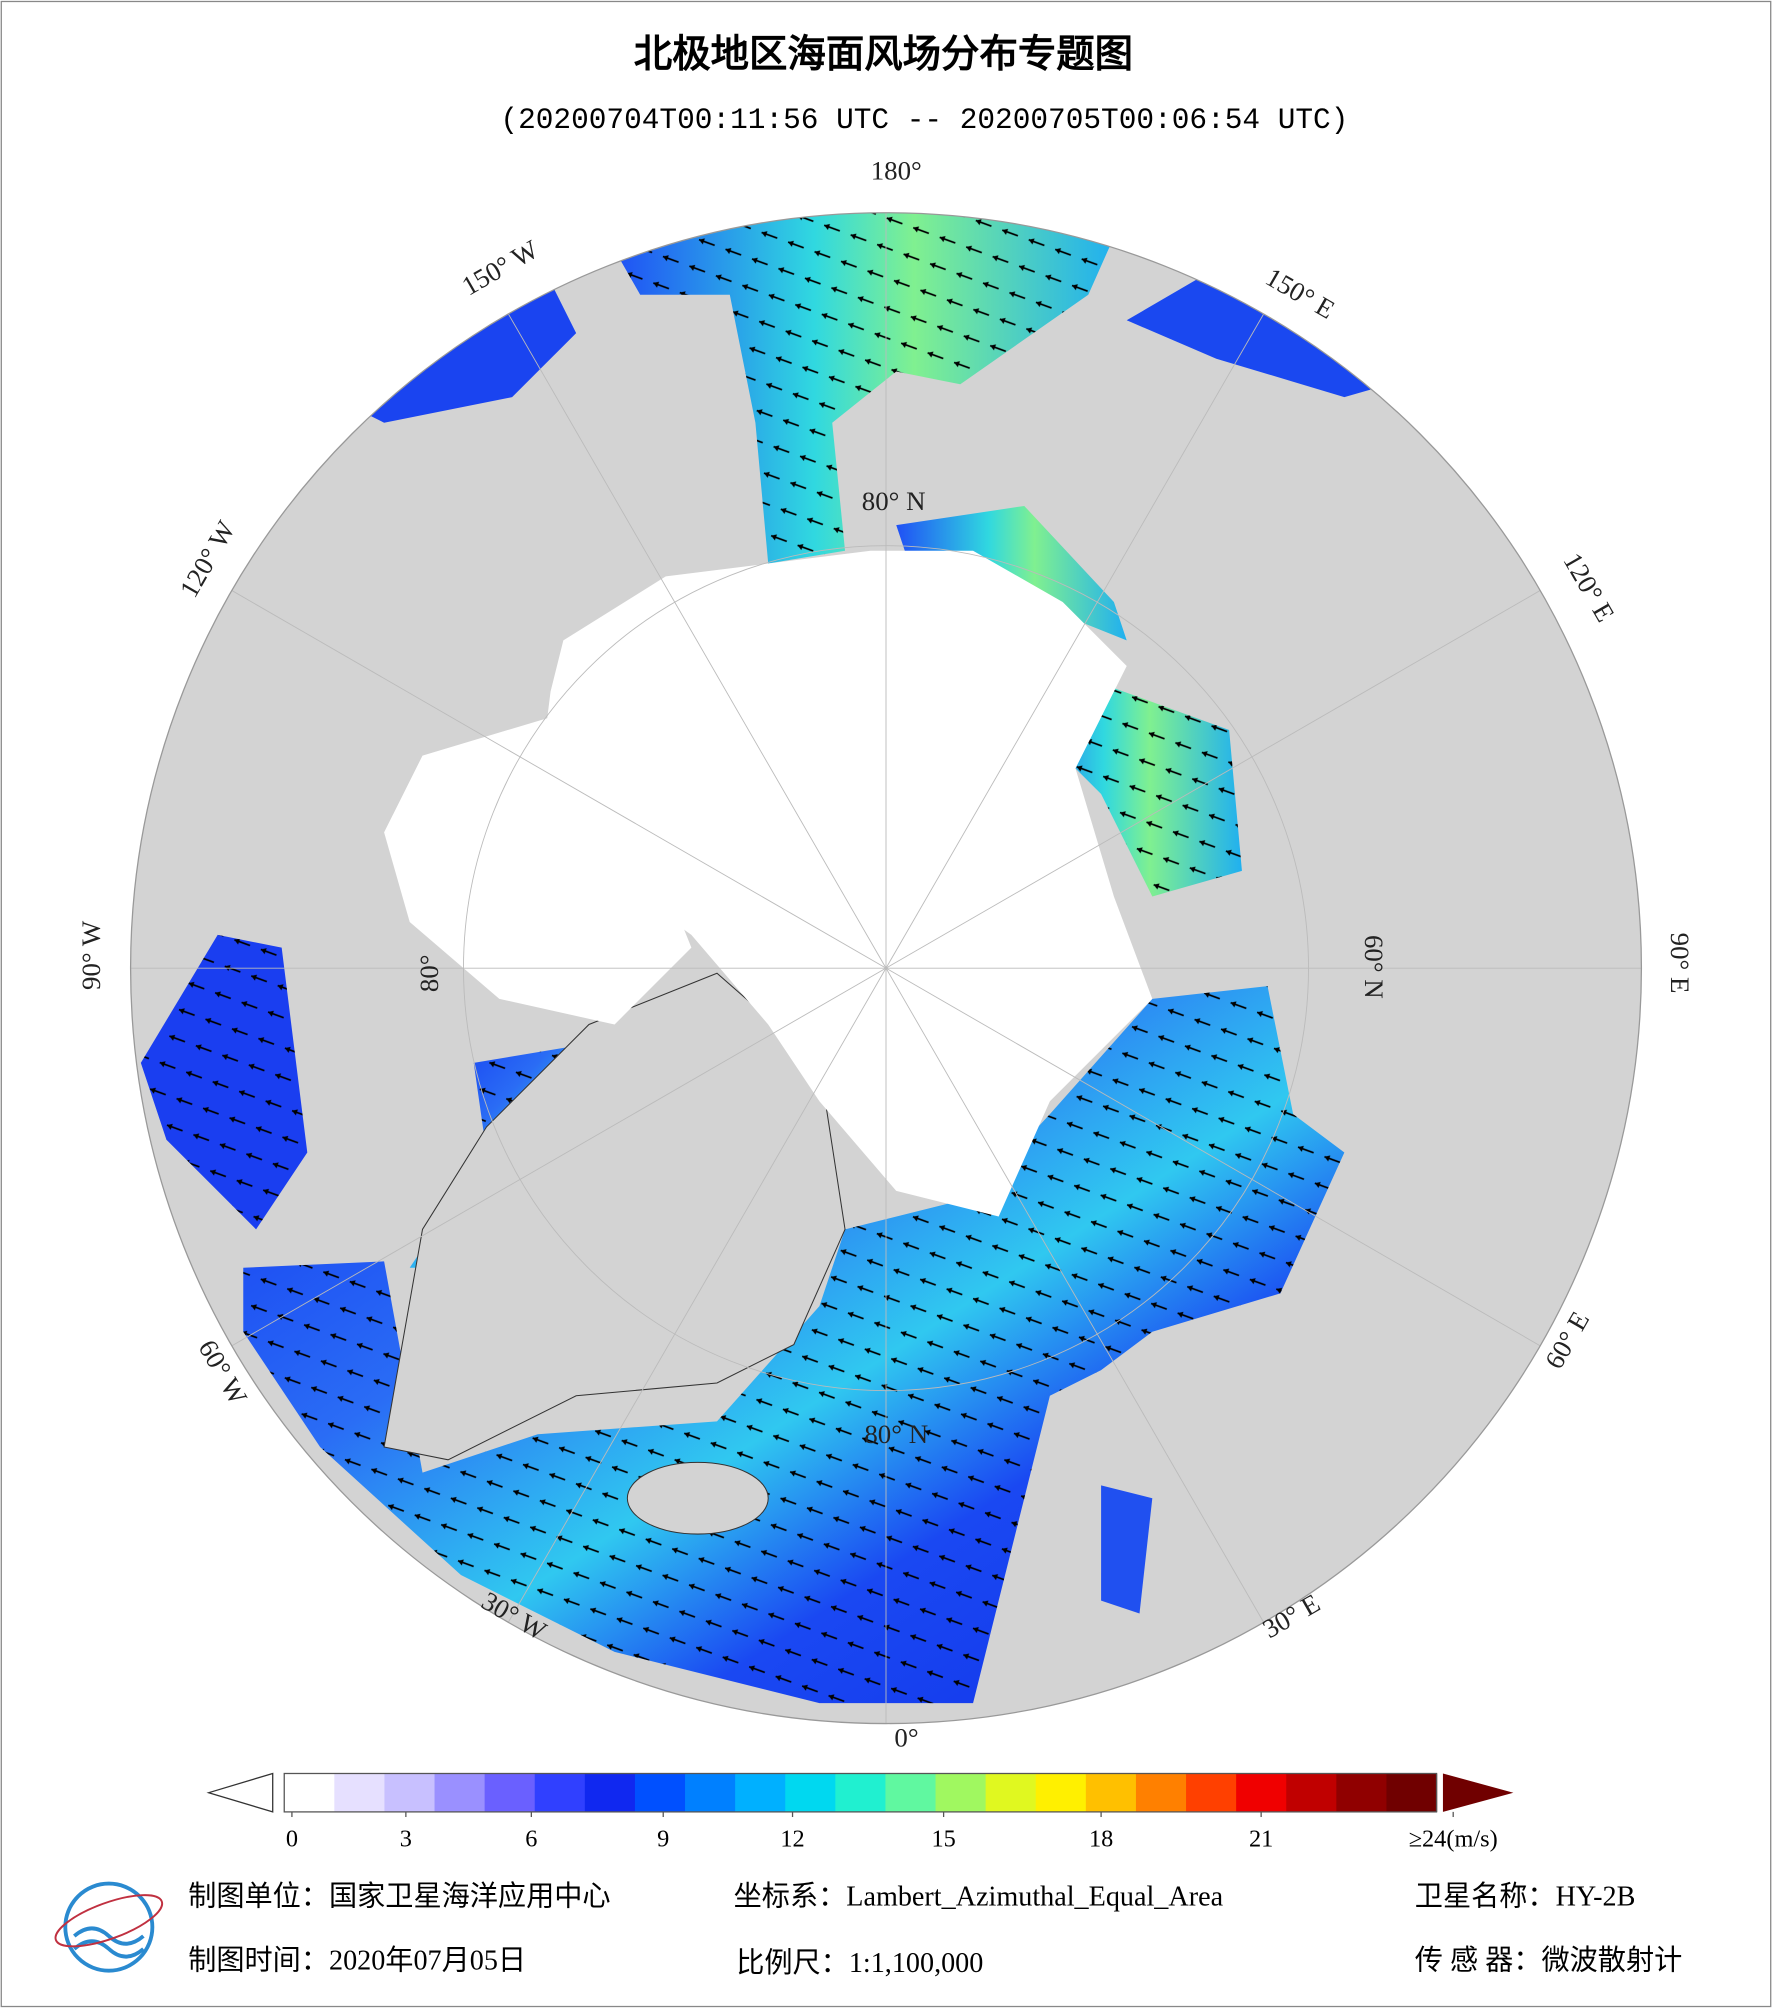  Describe the element at coordinates (859, 1963) in the screenshot. I see `footer-scale: 比例尺：1:1,100,000` at that location.